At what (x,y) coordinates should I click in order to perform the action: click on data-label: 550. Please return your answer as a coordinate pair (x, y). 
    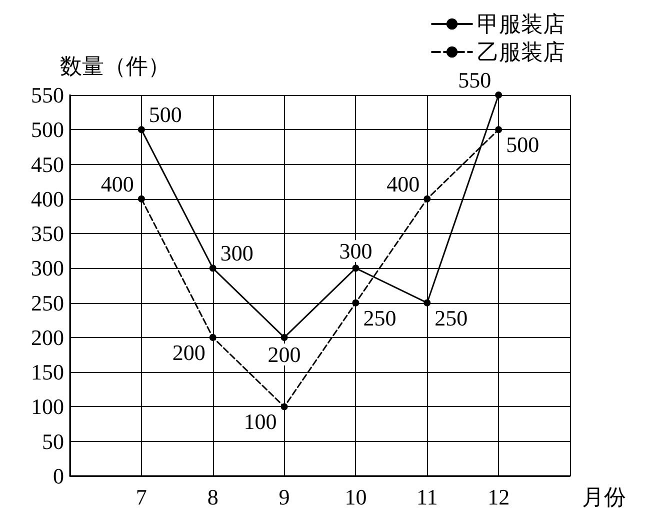
    Looking at the image, I should click on (475, 80).